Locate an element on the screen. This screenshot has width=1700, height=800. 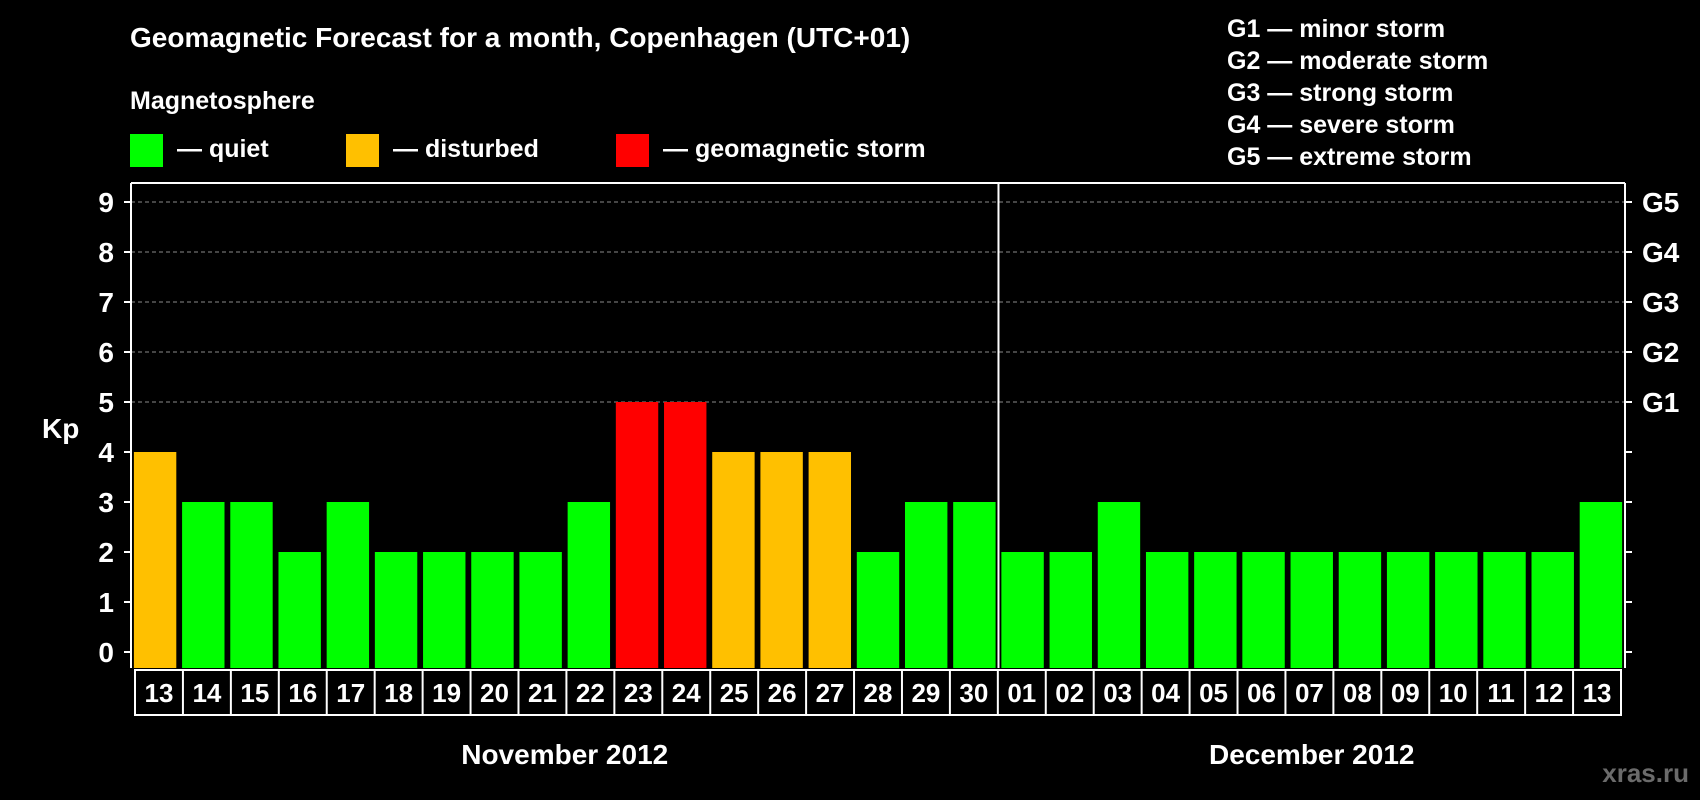
x-tick-label: 20 is located at coordinates (494, 693).